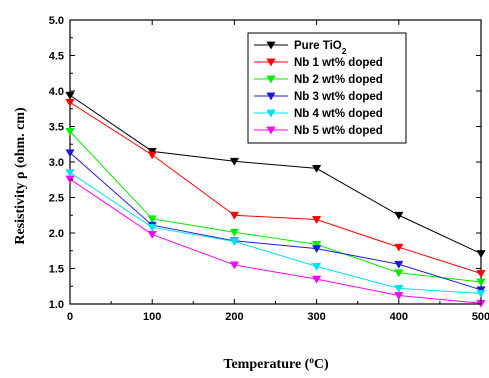  Describe the element at coordinates (338, 114) in the screenshot. I see `legend-label: Nb 4 wt% doped` at that location.